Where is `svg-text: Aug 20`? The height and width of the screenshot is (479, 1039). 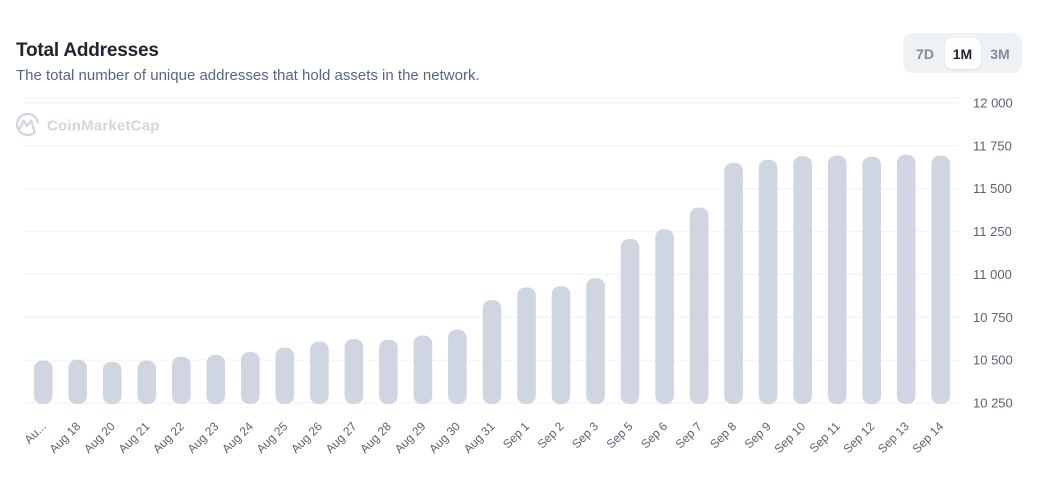 svg-text: Aug 20 is located at coordinates (99, 437).